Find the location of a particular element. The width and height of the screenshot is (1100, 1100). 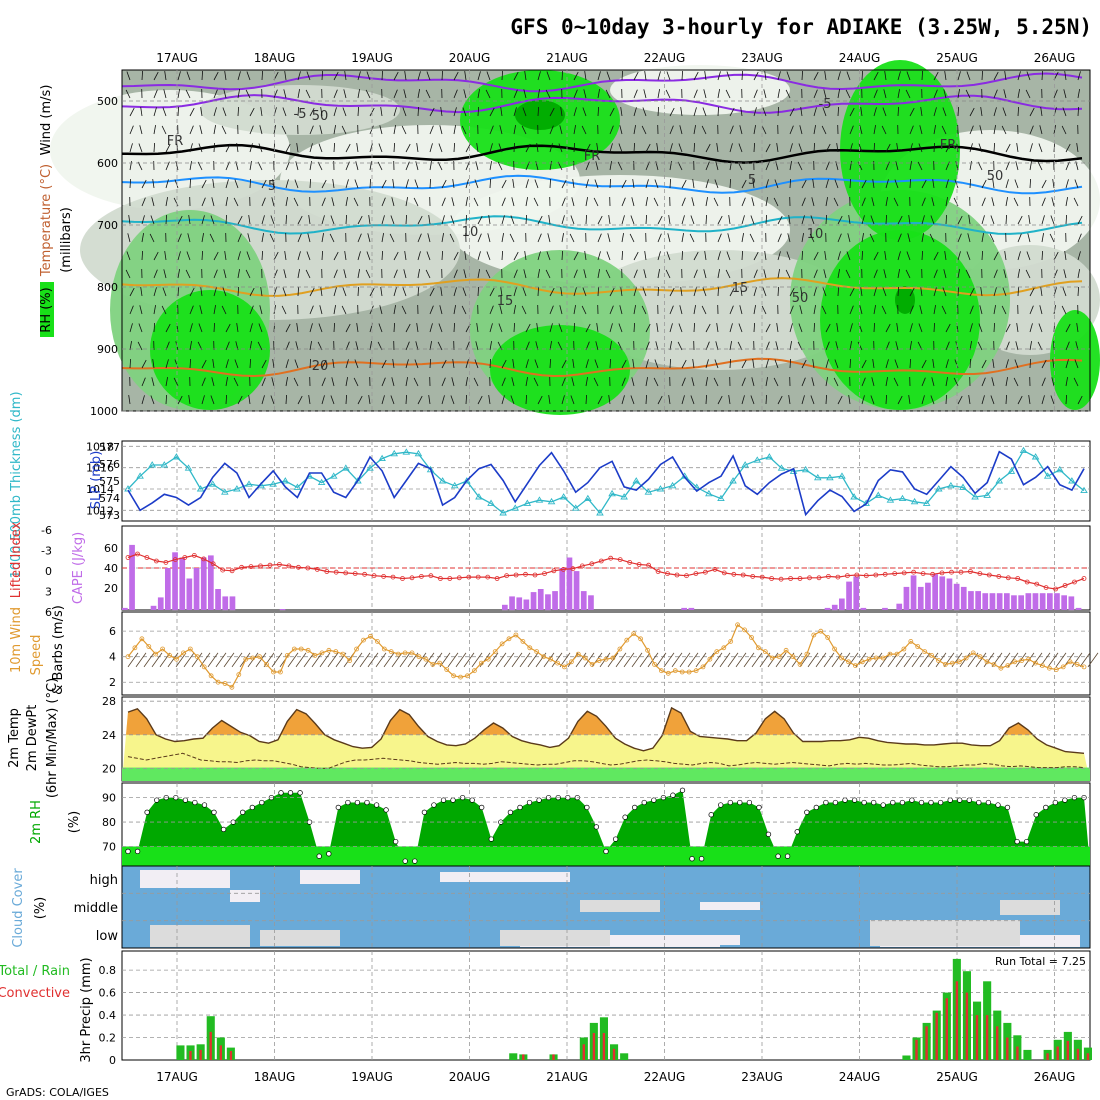

thickness-marker is located at coordinates (1072, 480).